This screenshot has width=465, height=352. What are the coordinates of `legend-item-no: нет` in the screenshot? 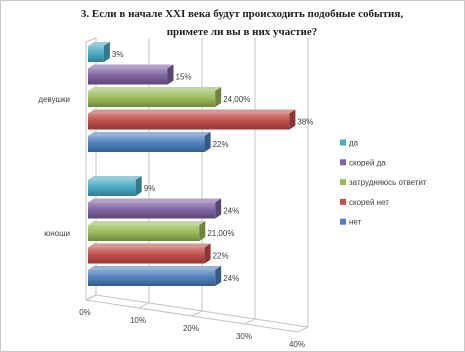 It's located at (351, 222).